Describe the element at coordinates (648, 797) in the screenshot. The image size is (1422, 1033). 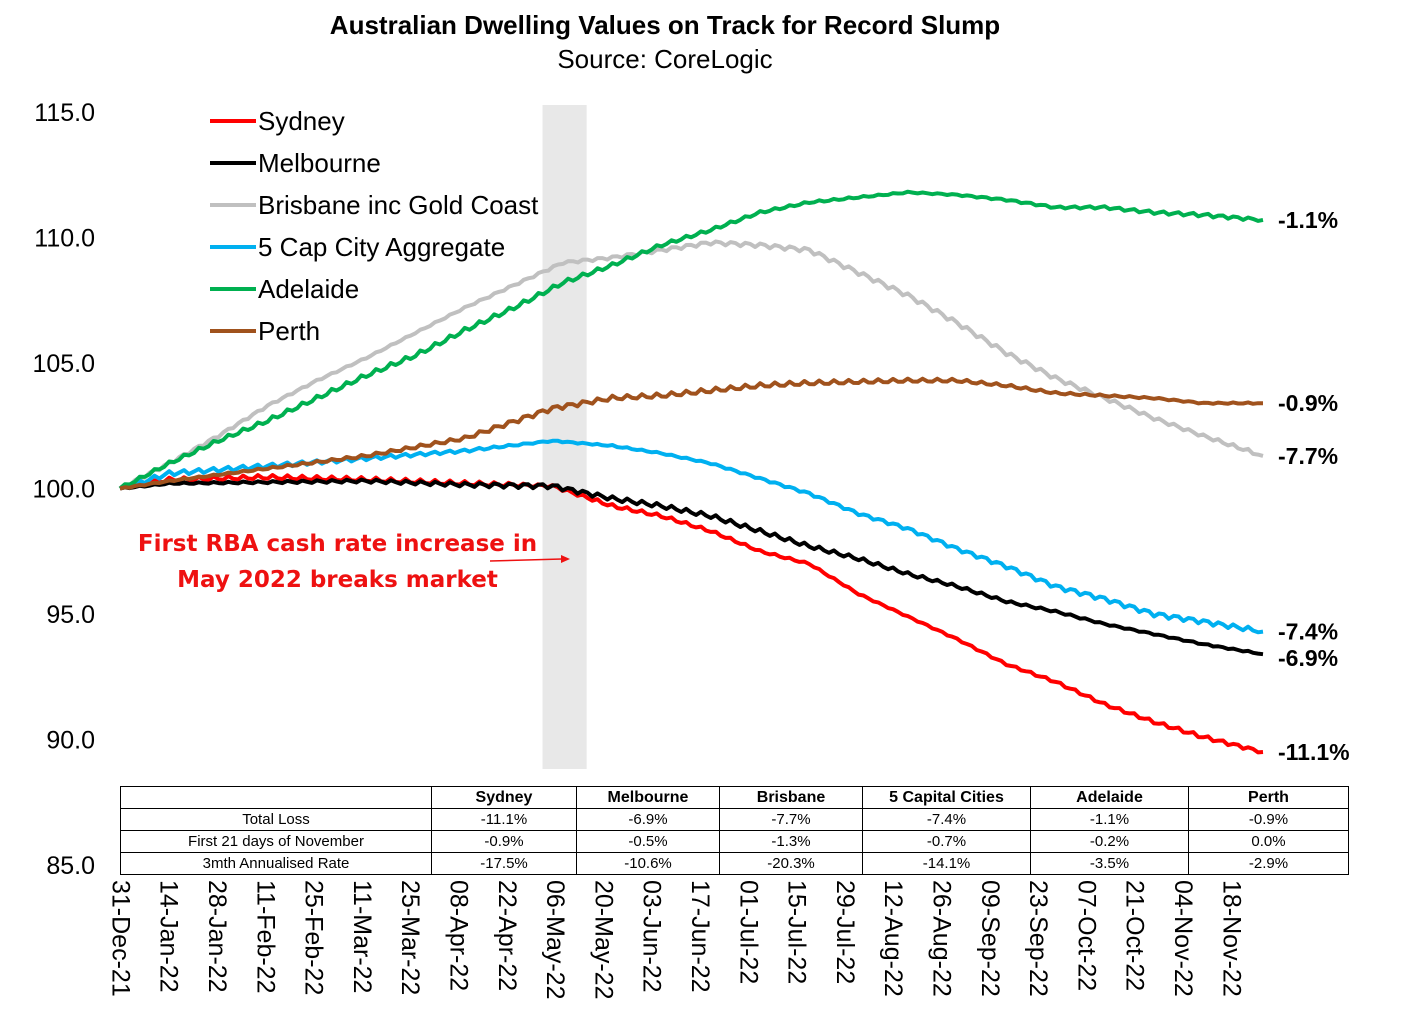
I see `table-header-cell: Melbourne` at that location.